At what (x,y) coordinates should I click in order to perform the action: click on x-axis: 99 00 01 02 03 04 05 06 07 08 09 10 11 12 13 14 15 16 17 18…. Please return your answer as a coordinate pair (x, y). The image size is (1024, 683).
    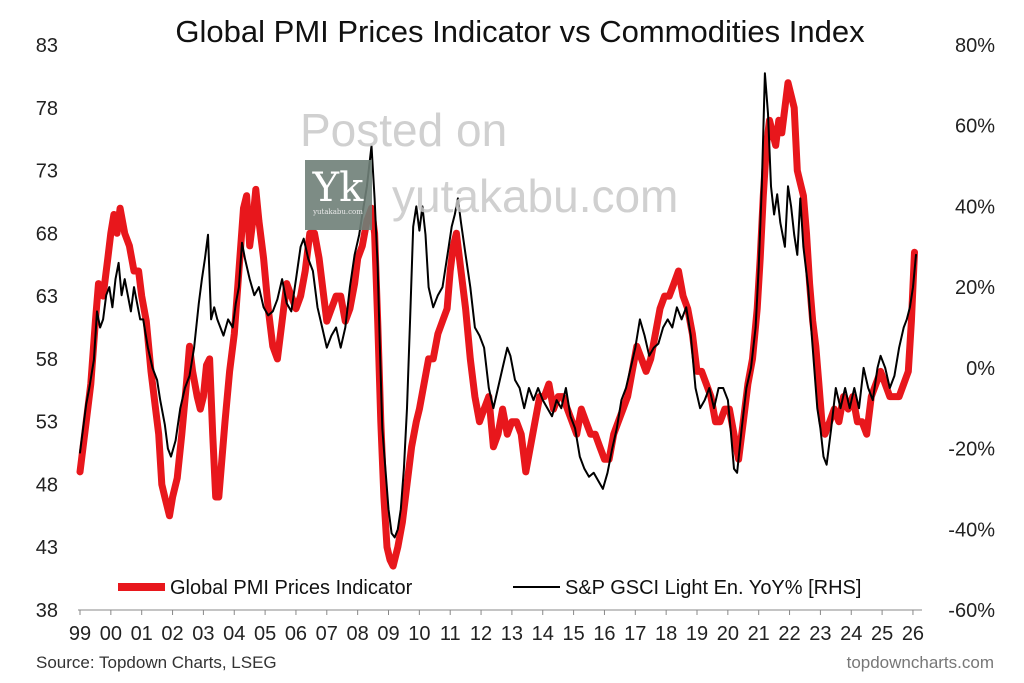
    Looking at the image, I should click on (496, 627).